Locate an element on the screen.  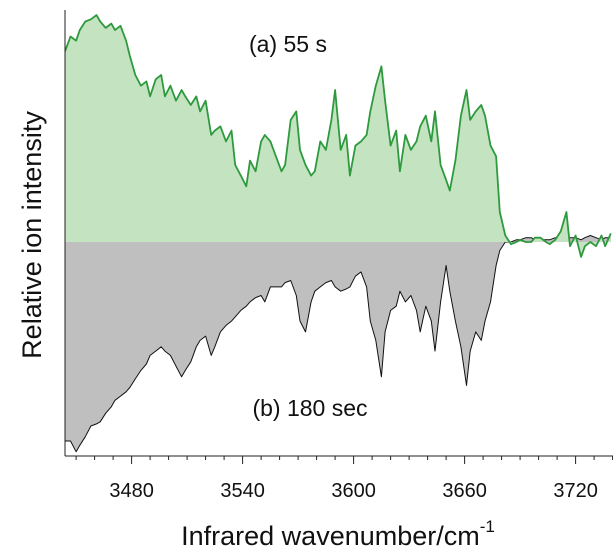
x-tick-label: 3480 is located at coordinates (131, 491).